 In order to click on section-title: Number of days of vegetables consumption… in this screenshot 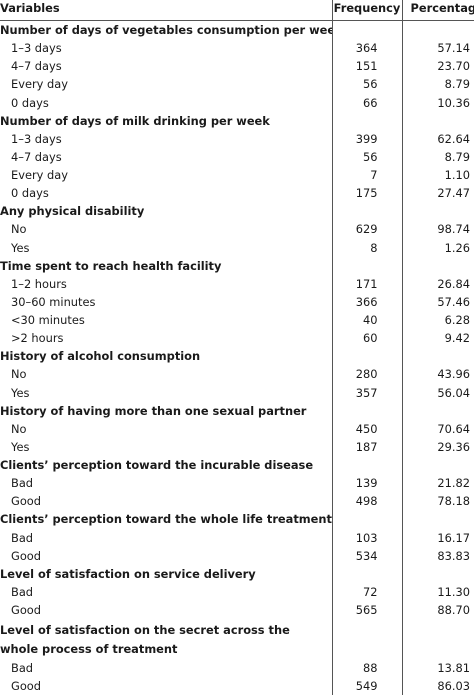, I will do `click(166, 30)`.